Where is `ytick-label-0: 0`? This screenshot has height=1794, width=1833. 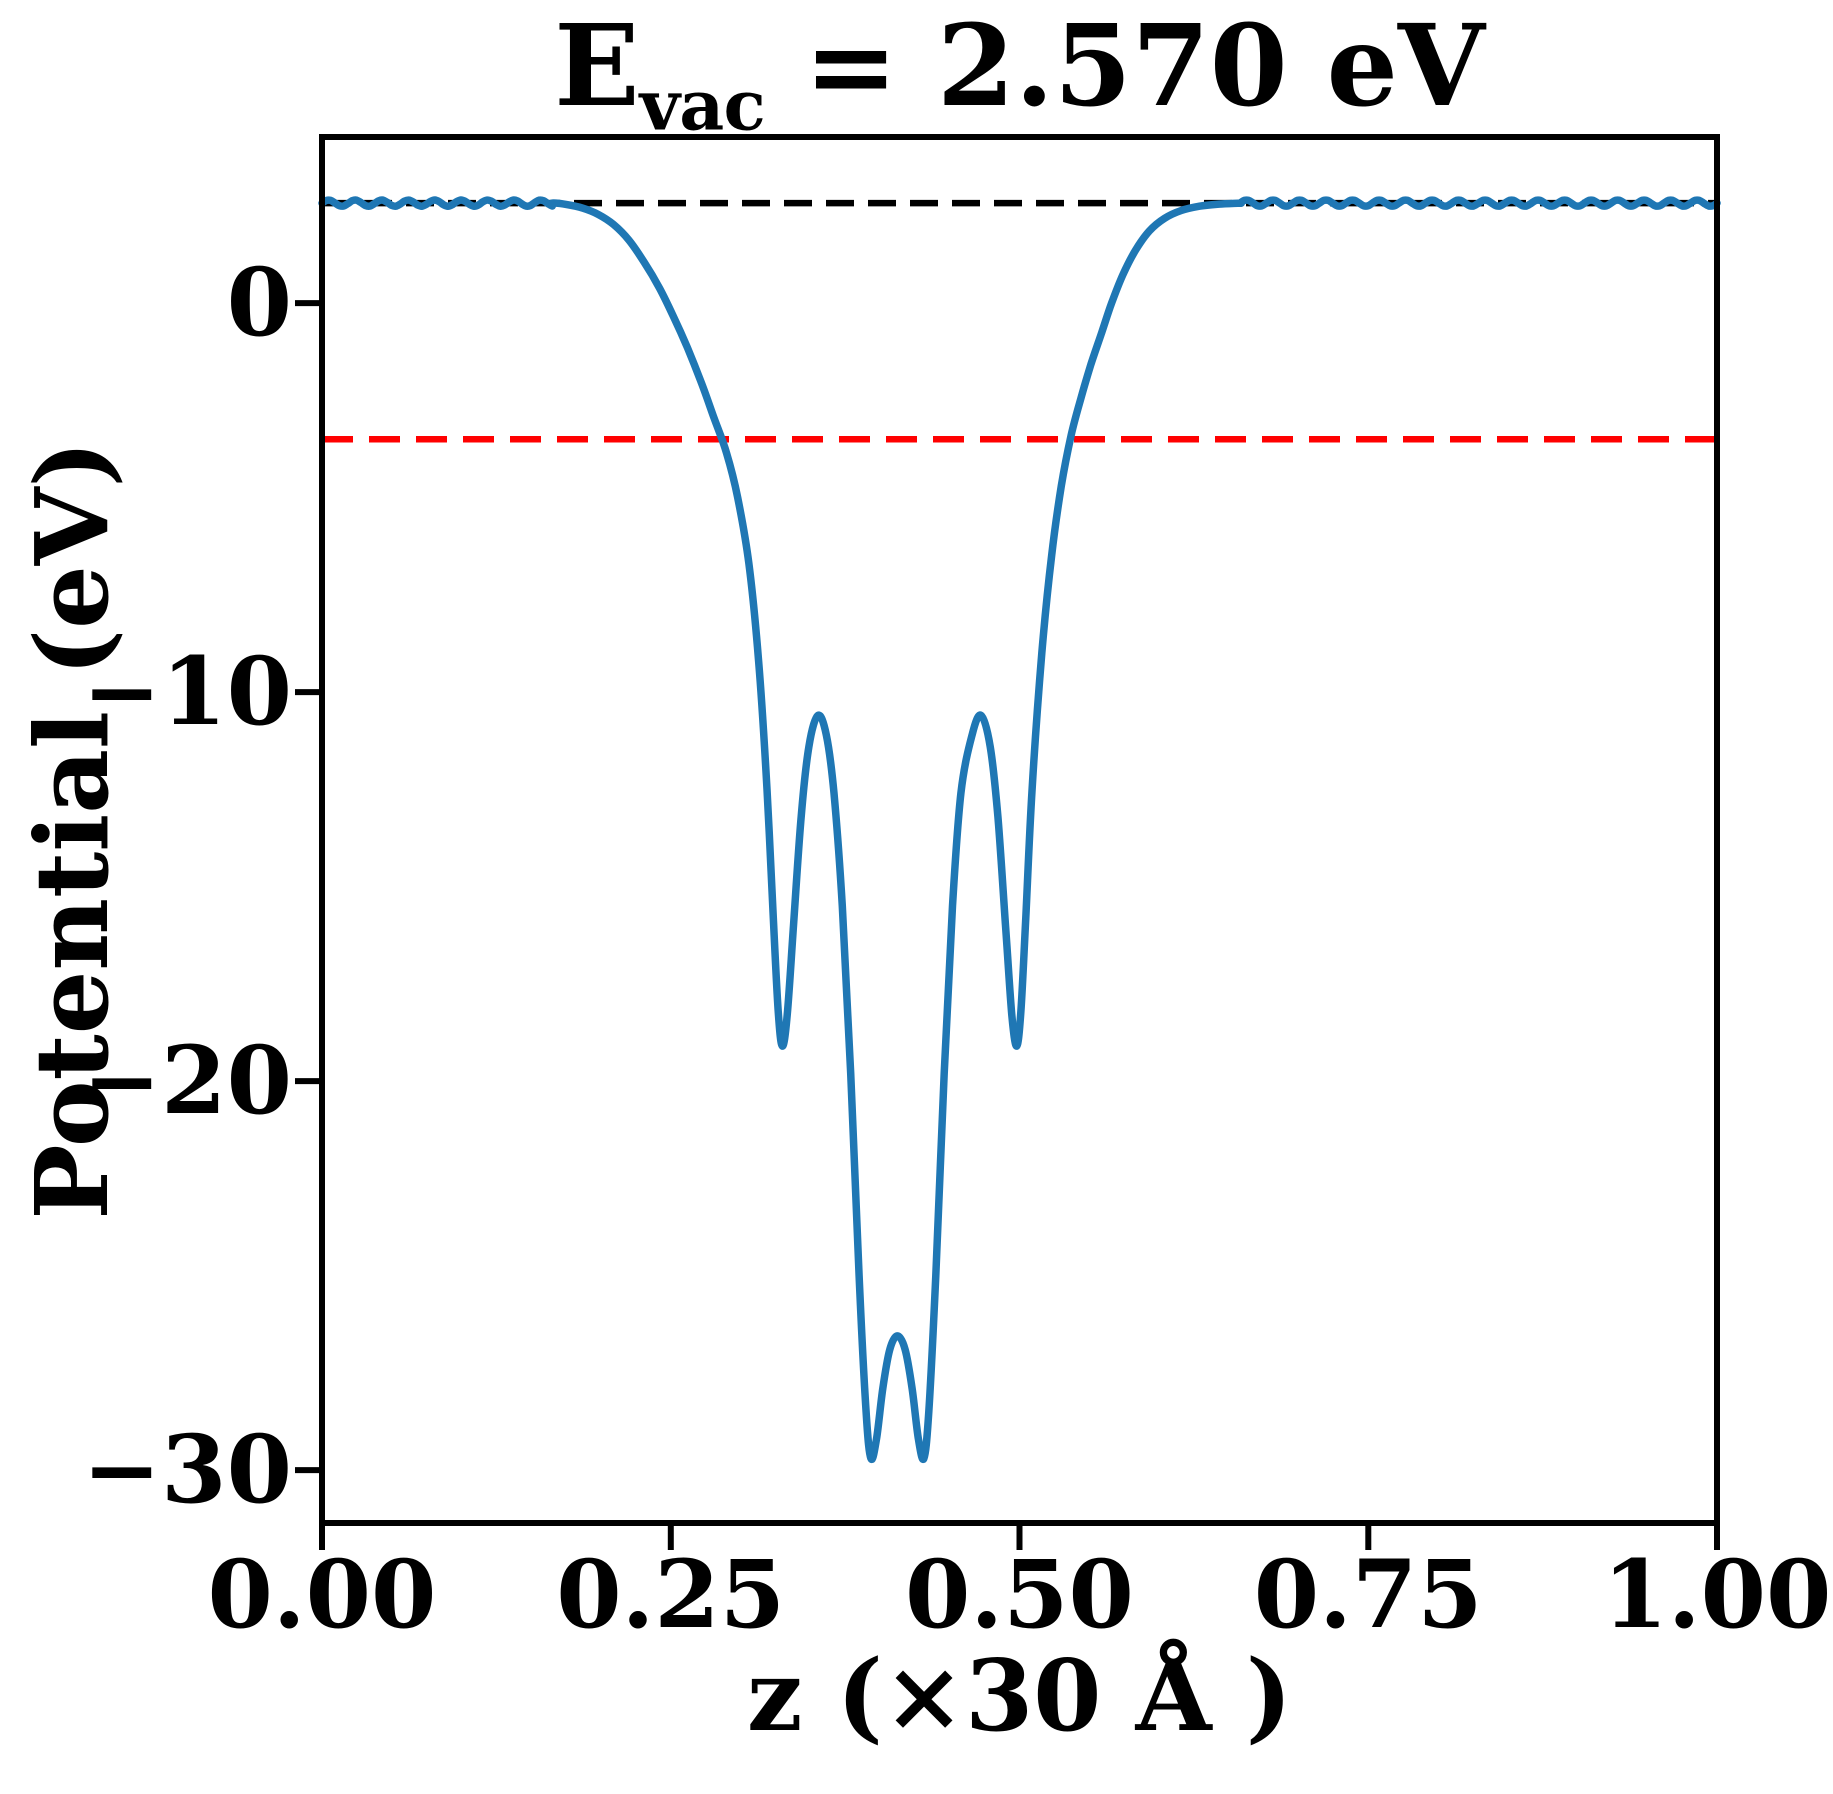
ytick-label-0: 0 is located at coordinates (259, 303).